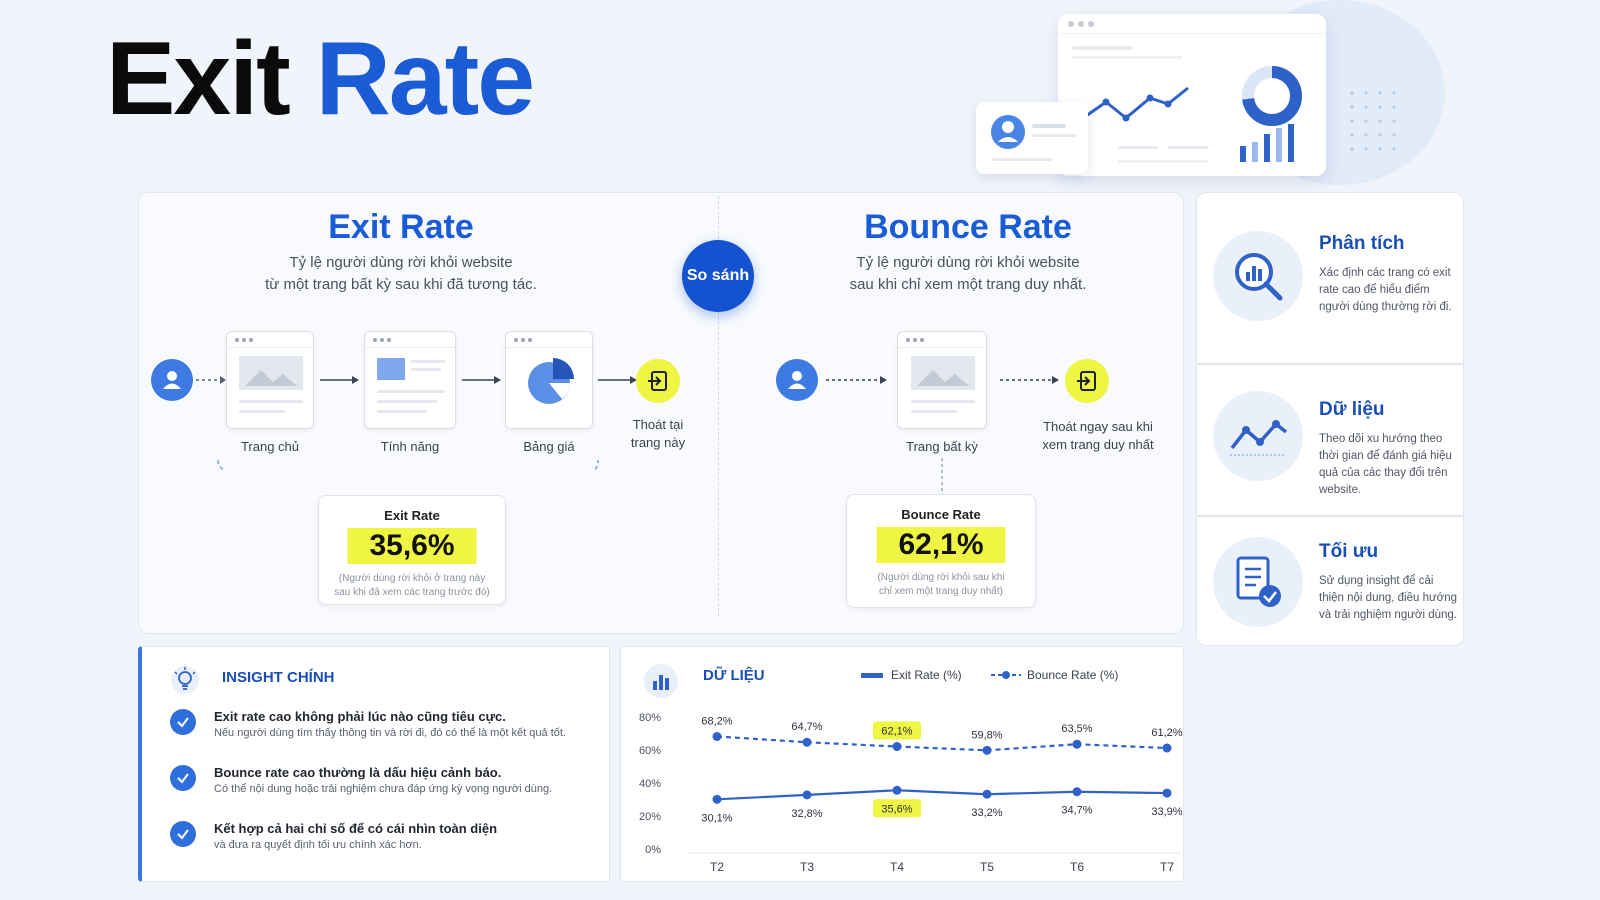  I want to click on y-tick-label: 80%, so click(650, 718).